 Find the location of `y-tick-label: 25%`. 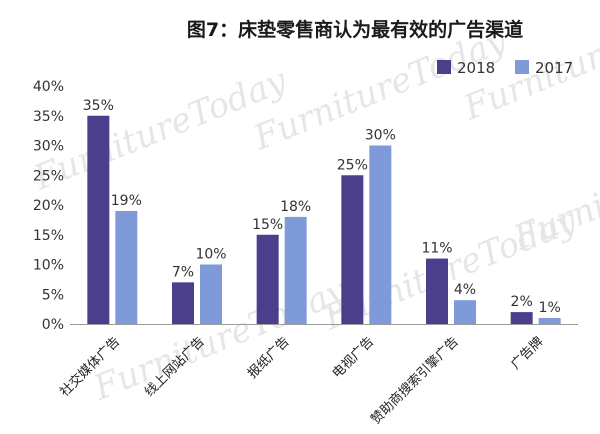

y-tick-label: 25% is located at coordinates (48, 176).